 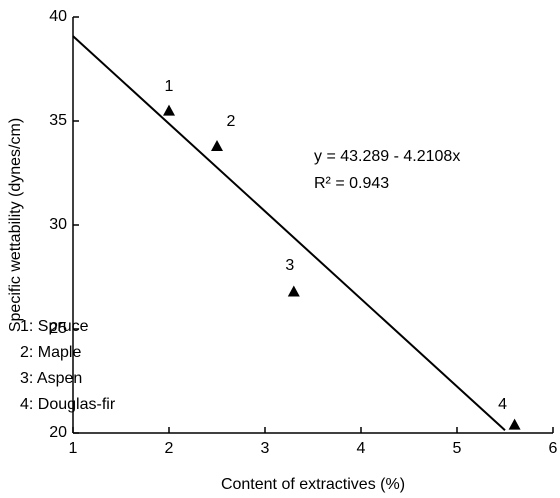 I want to click on y-tick-label: 35, so click(x=58, y=120).